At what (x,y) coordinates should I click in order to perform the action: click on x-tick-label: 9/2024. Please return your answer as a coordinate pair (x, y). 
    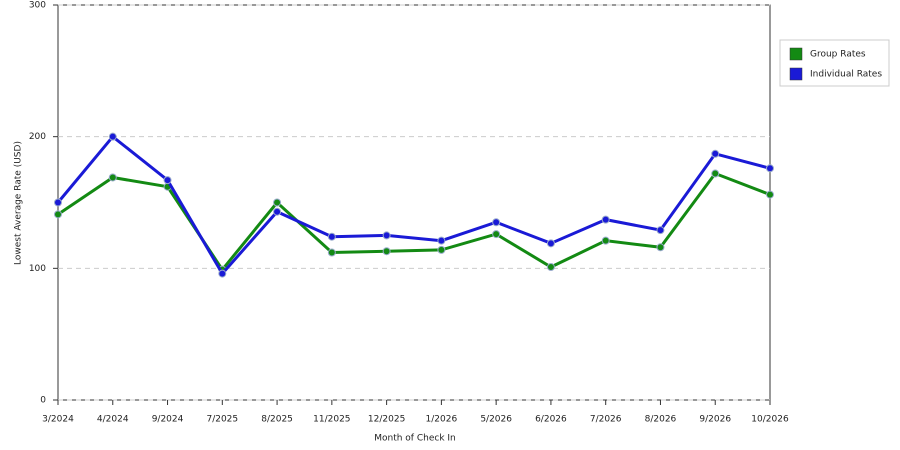
    Looking at the image, I should click on (168, 420).